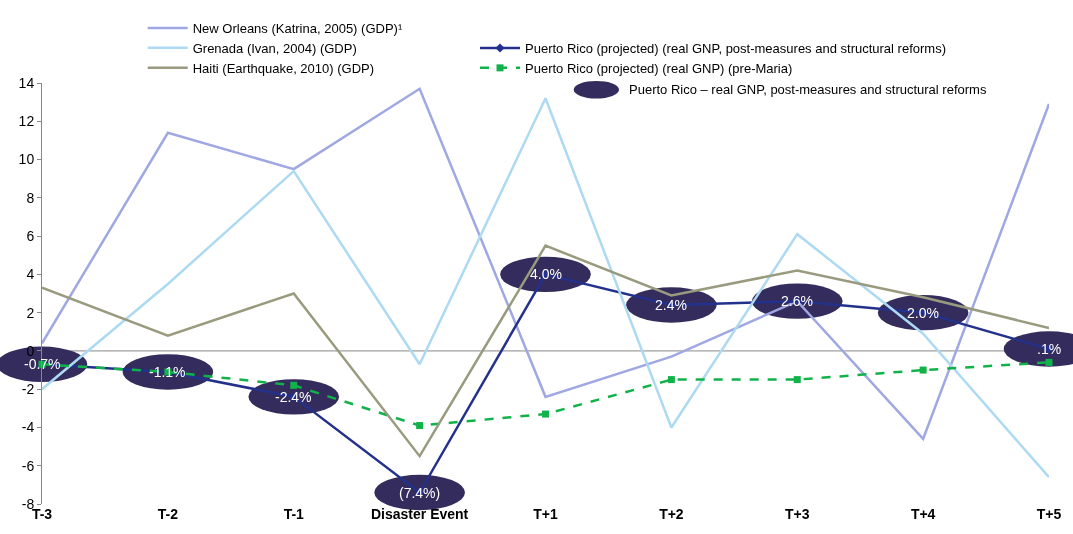  What do you see at coordinates (923, 313) in the screenshot?
I see `data-label: 2.0%` at bounding box center [923, 313].